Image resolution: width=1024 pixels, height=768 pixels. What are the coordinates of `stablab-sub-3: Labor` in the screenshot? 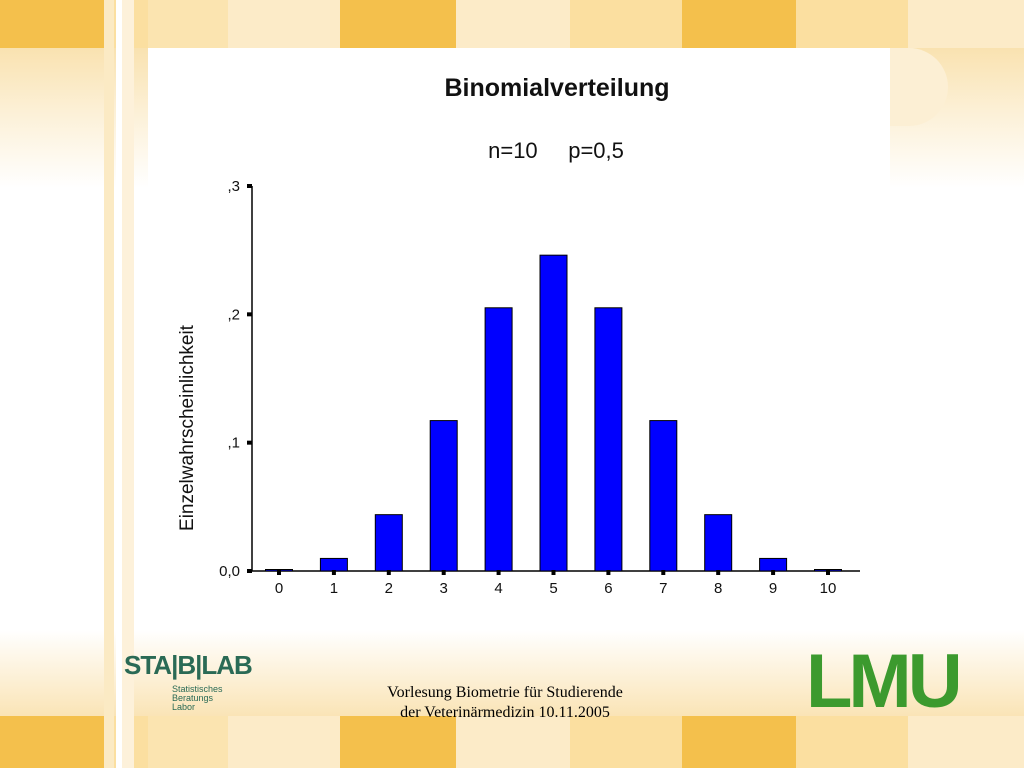 It's located at (184, 707).